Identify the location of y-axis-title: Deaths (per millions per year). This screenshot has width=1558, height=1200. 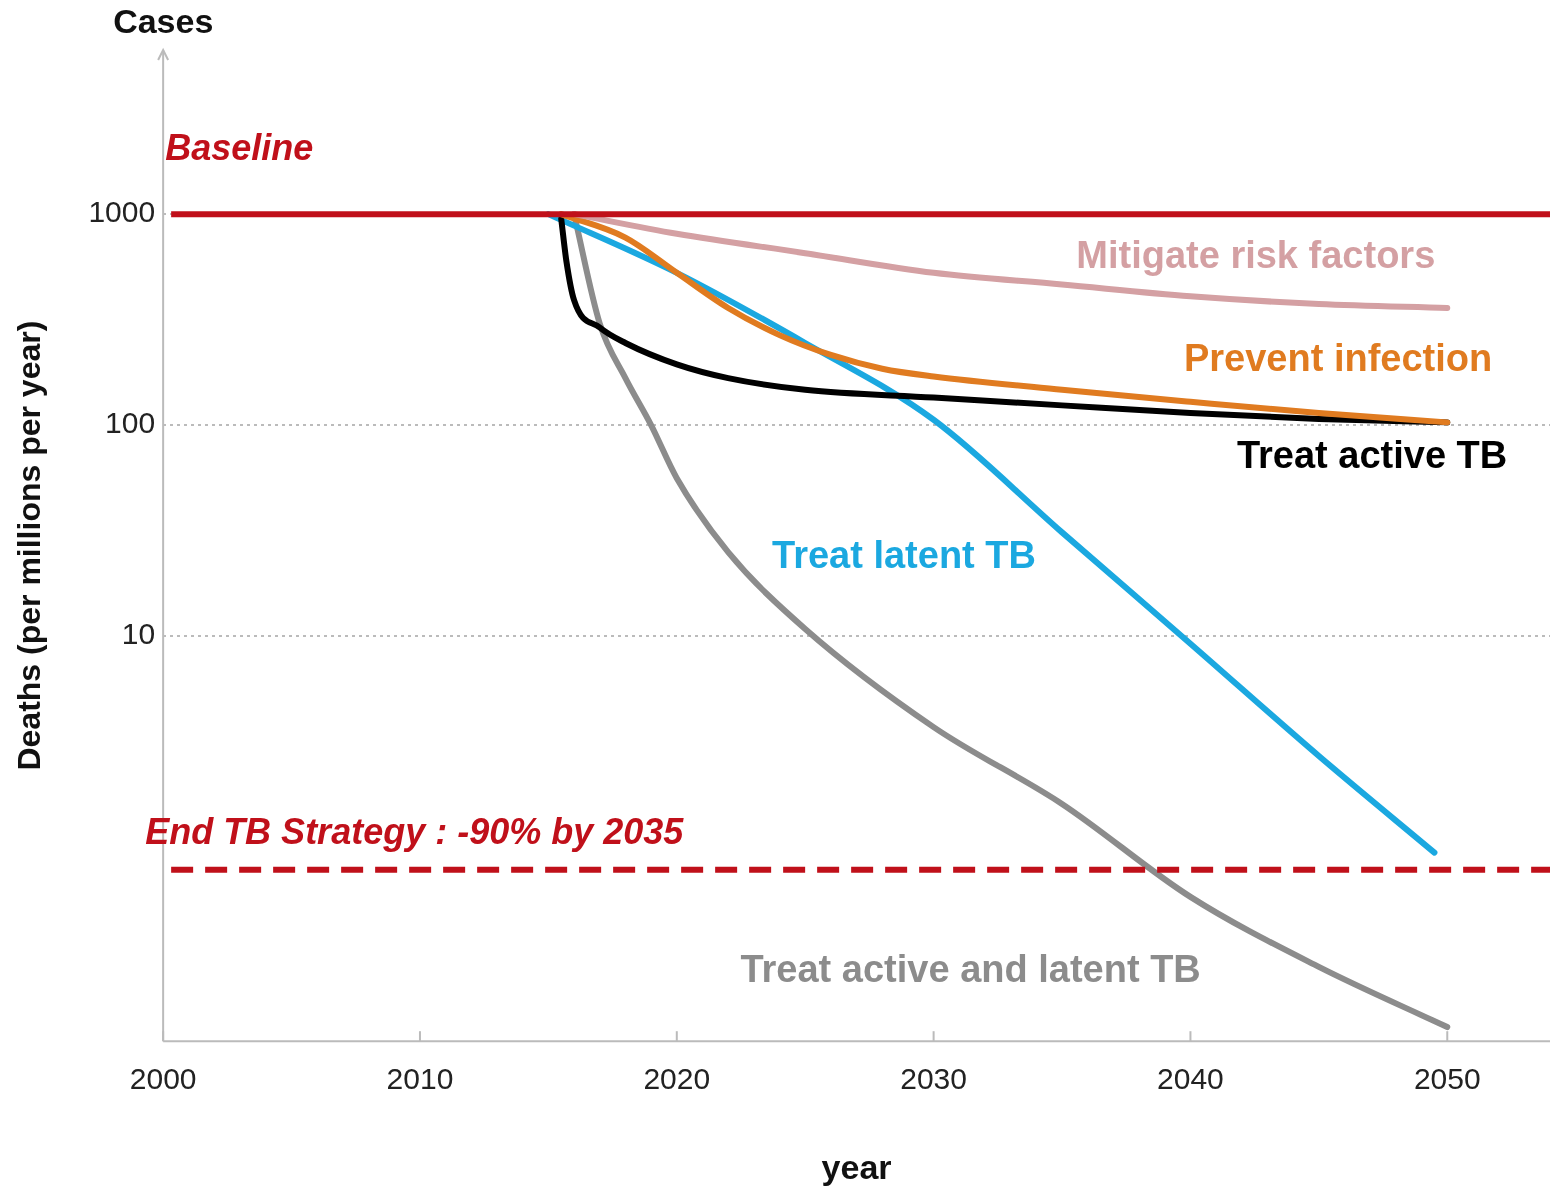
(29, 545).